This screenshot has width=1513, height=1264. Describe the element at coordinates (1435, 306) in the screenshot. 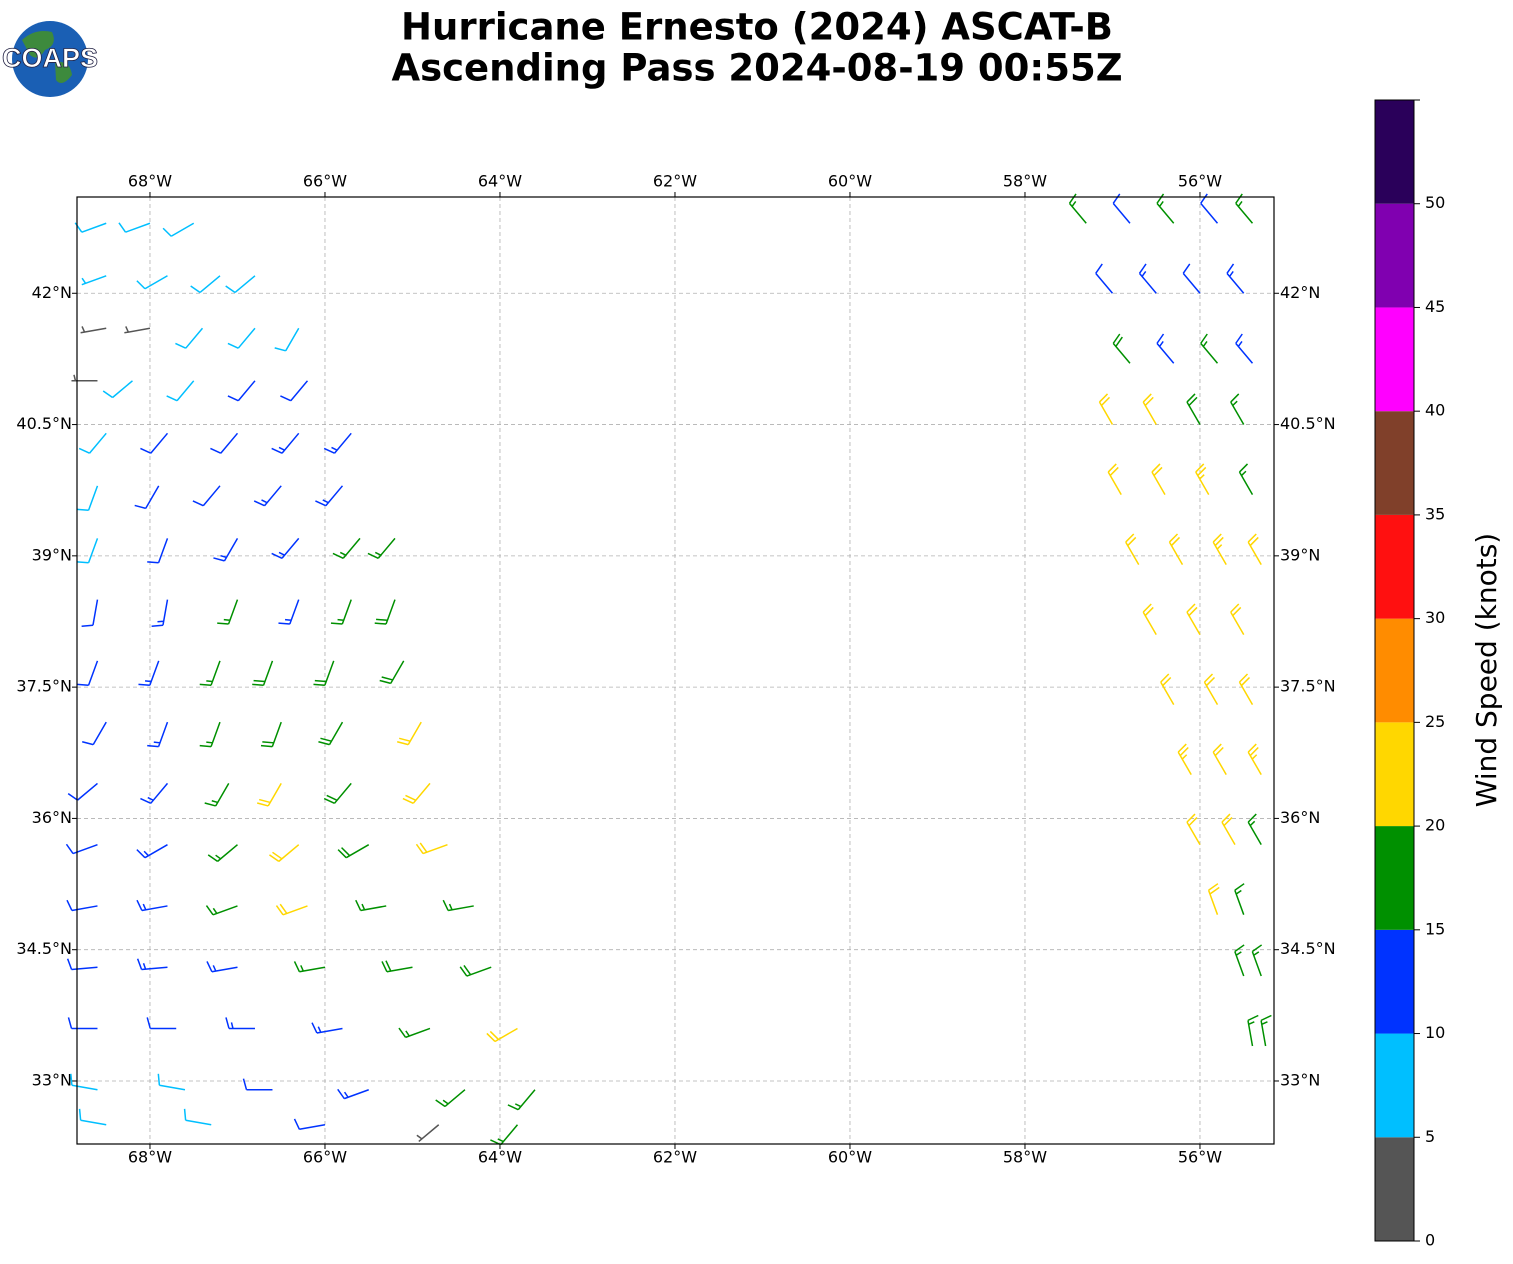

I see `colorbar-tick-label: 45` at that location.